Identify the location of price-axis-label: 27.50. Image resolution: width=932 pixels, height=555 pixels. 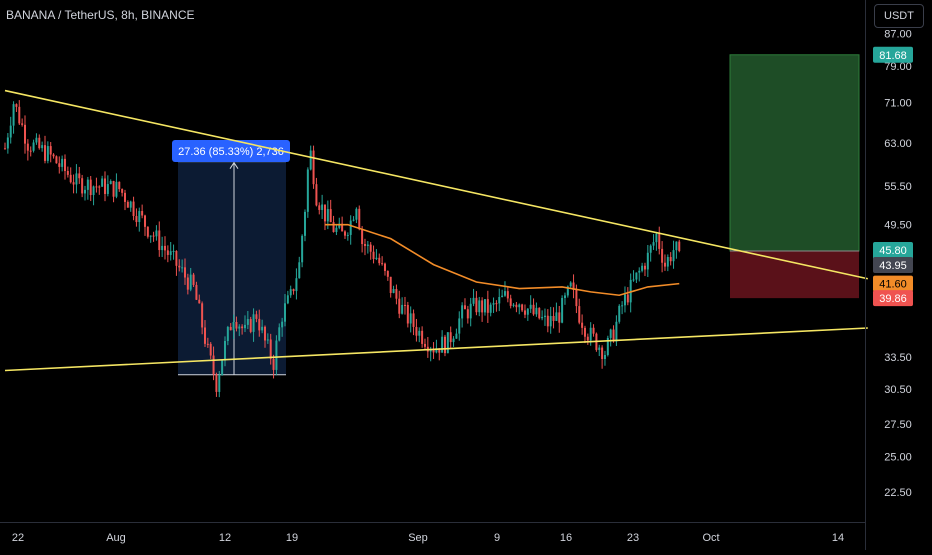
(898, 425).